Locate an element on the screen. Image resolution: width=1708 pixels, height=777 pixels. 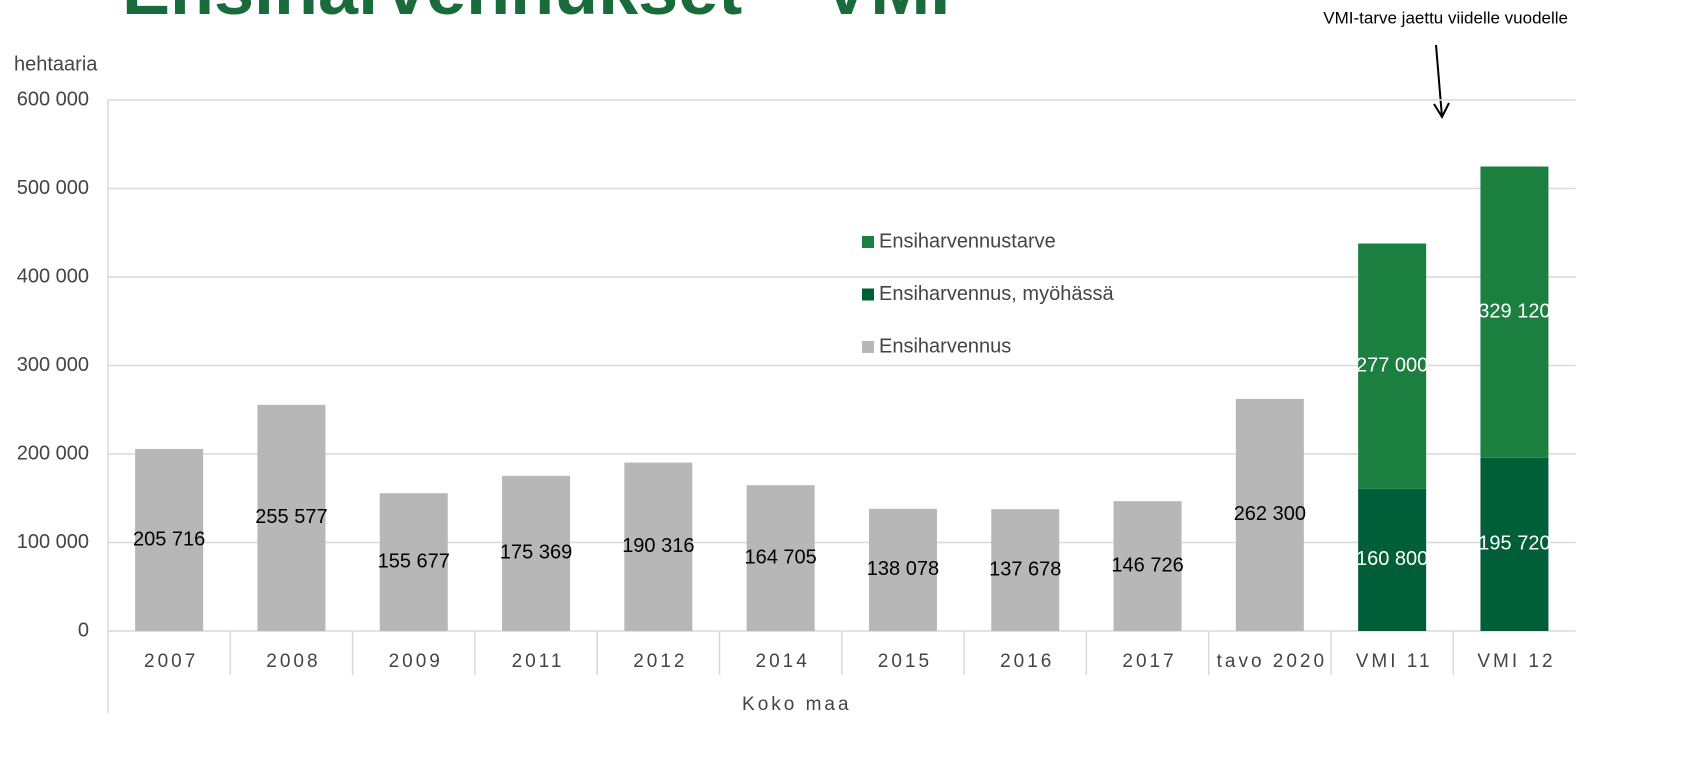
x-tick-label: 2011 is located at coordinates (538, 661).